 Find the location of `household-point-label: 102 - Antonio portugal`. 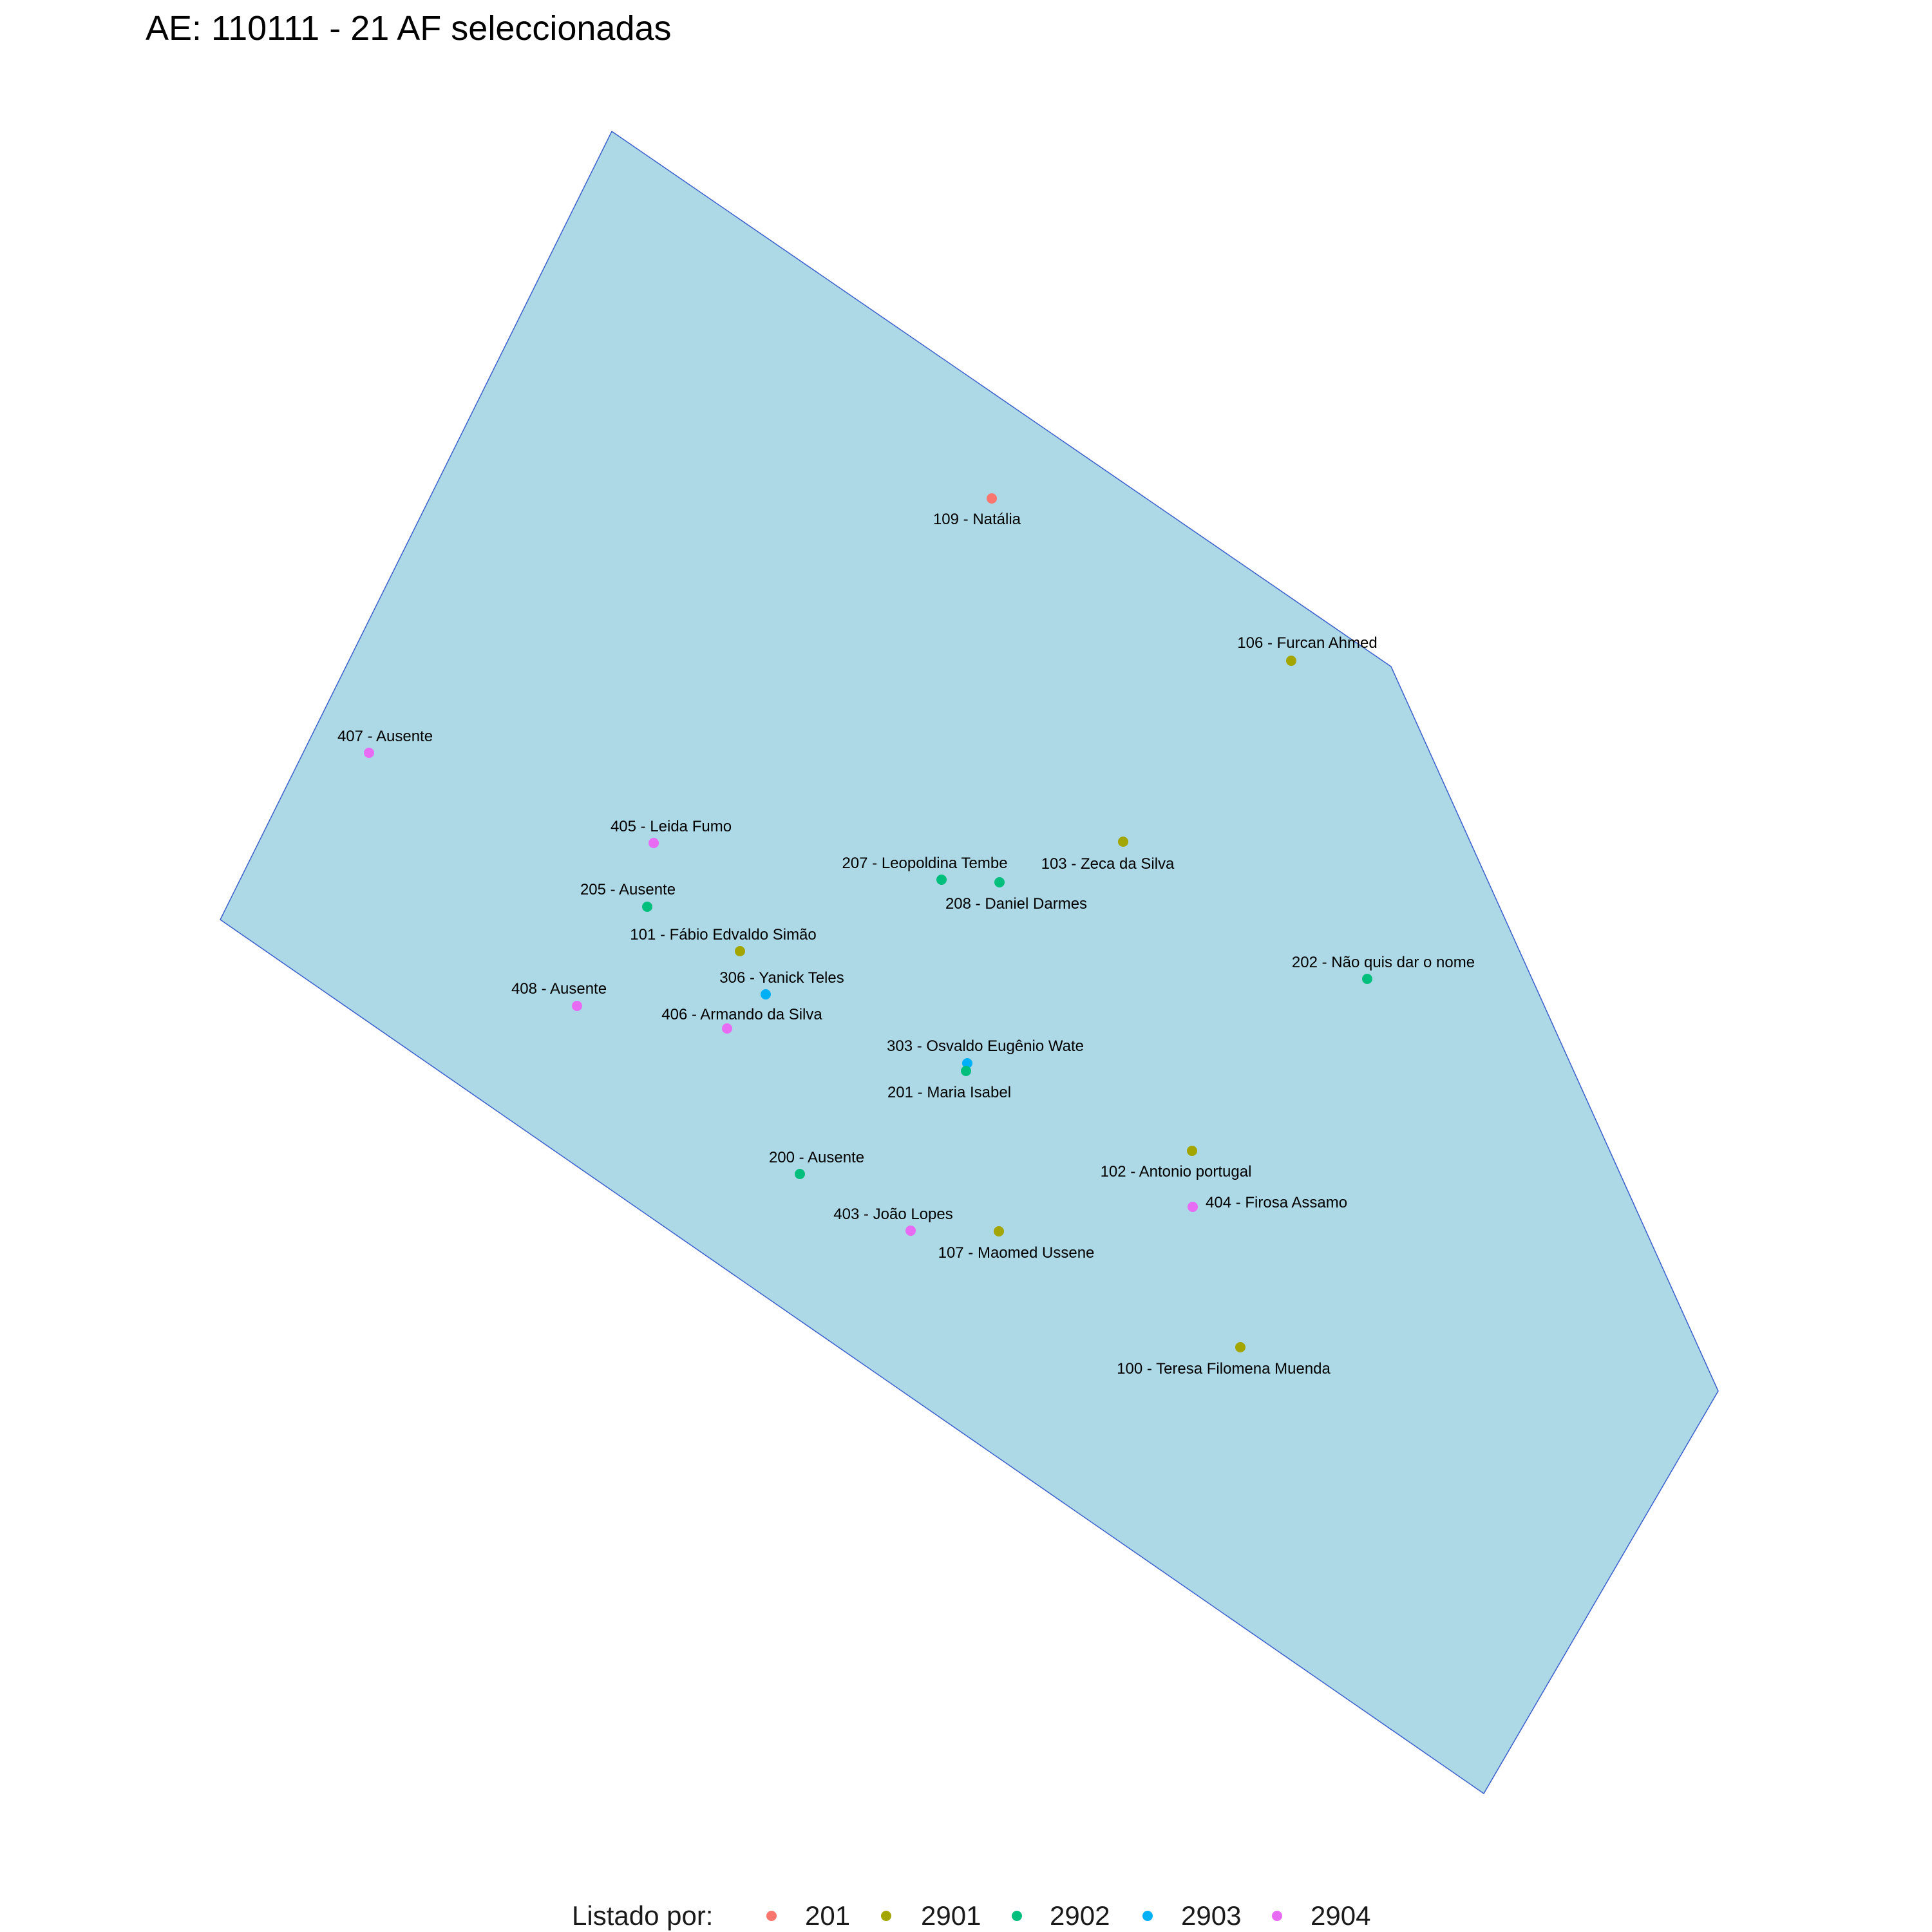

household-point-label: 102 - Antonio portugal is located at coordinates (1176, 1171).